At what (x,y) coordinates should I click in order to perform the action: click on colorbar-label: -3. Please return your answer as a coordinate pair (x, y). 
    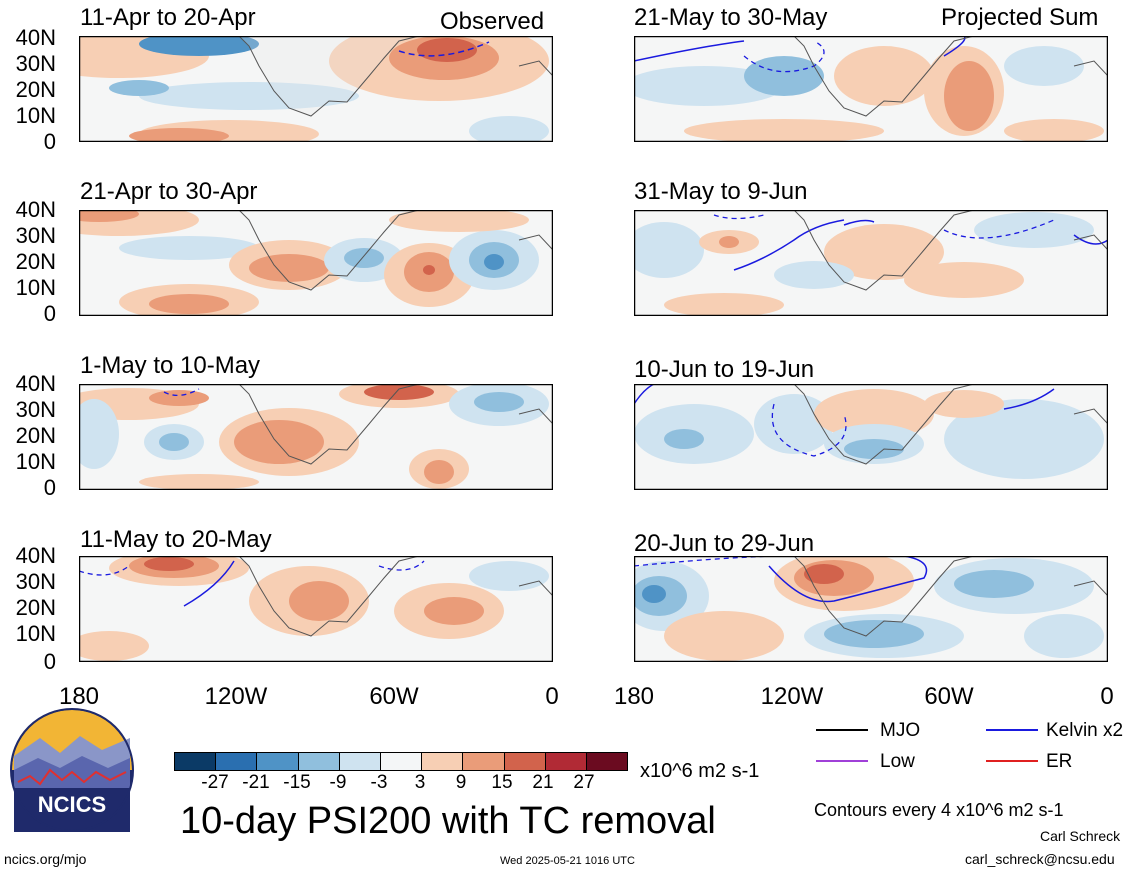
    Looking at the image, I should click on (379, 782).